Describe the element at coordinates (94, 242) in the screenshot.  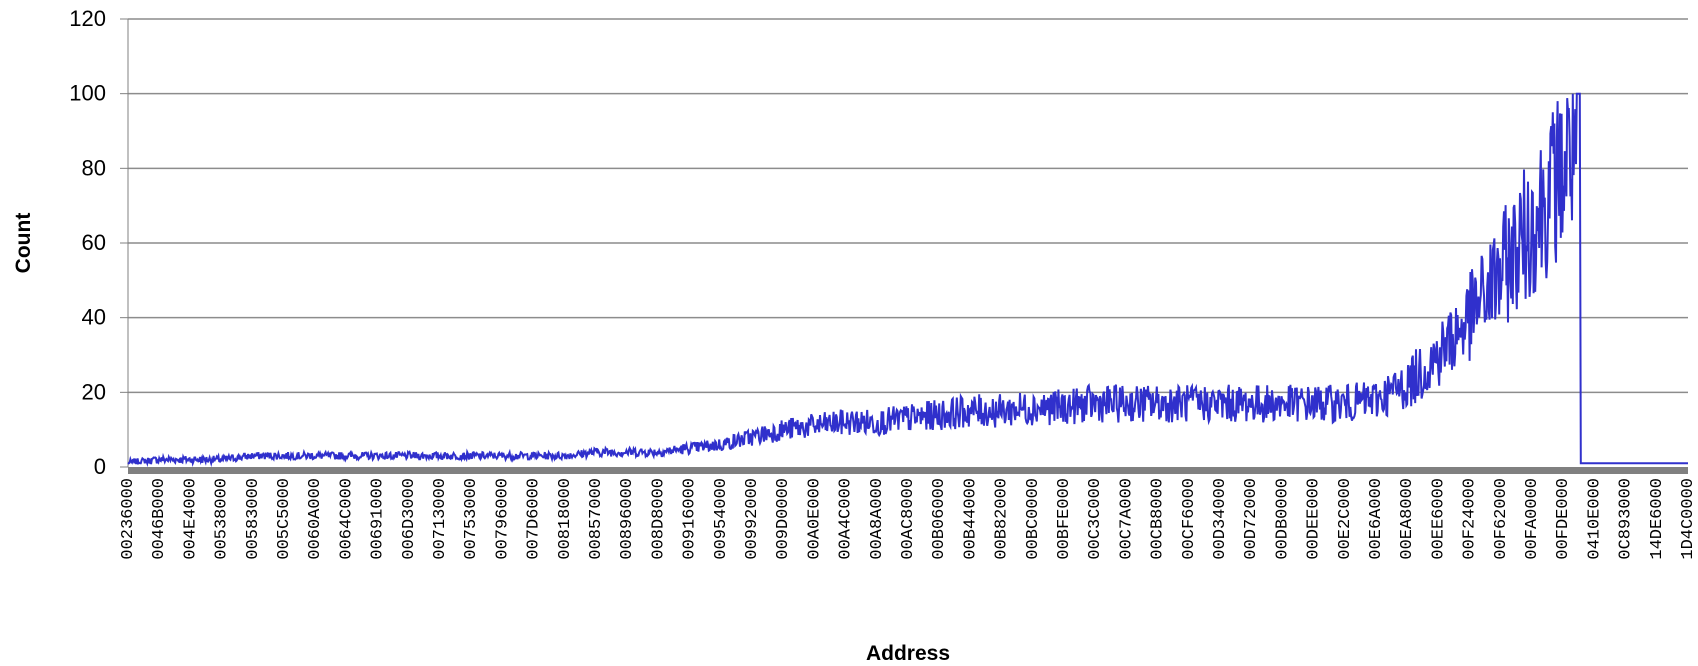
I see `y-tick-label: 60` at that location.